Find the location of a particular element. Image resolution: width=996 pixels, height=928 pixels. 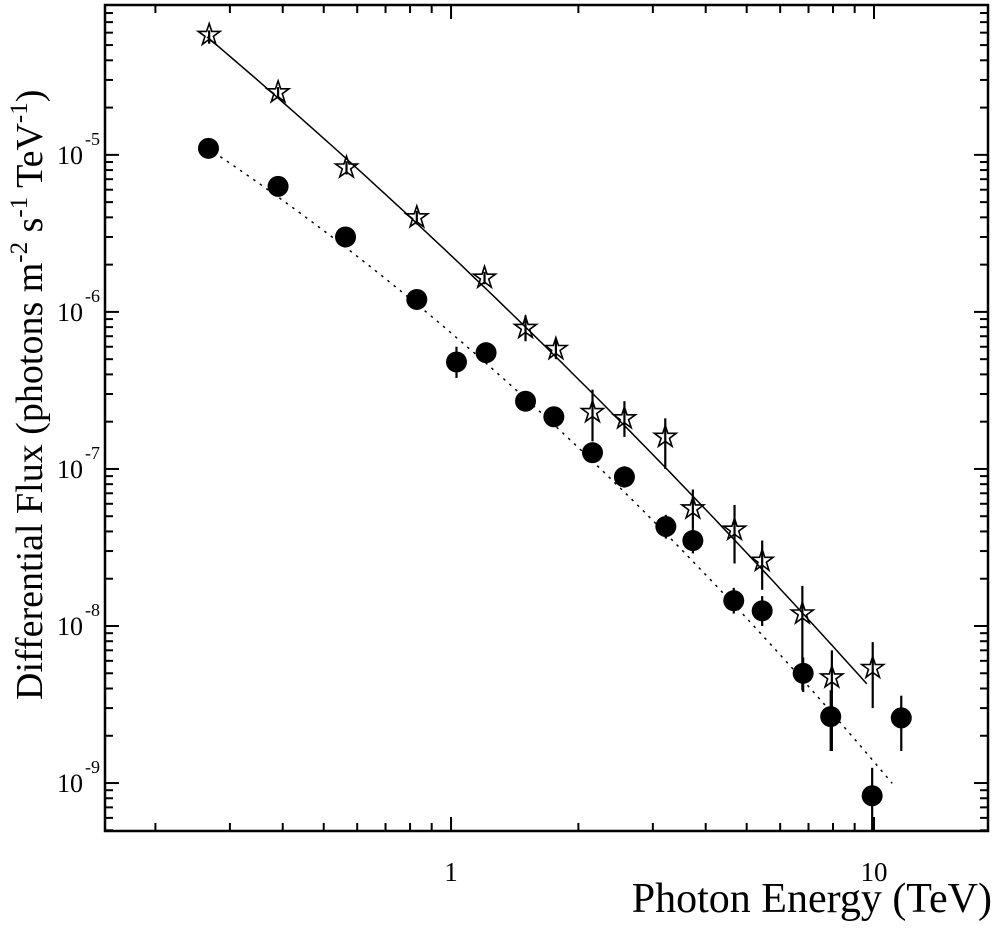

y-tick-label: 10⁻⁸ is located at coordinates (78, 620).